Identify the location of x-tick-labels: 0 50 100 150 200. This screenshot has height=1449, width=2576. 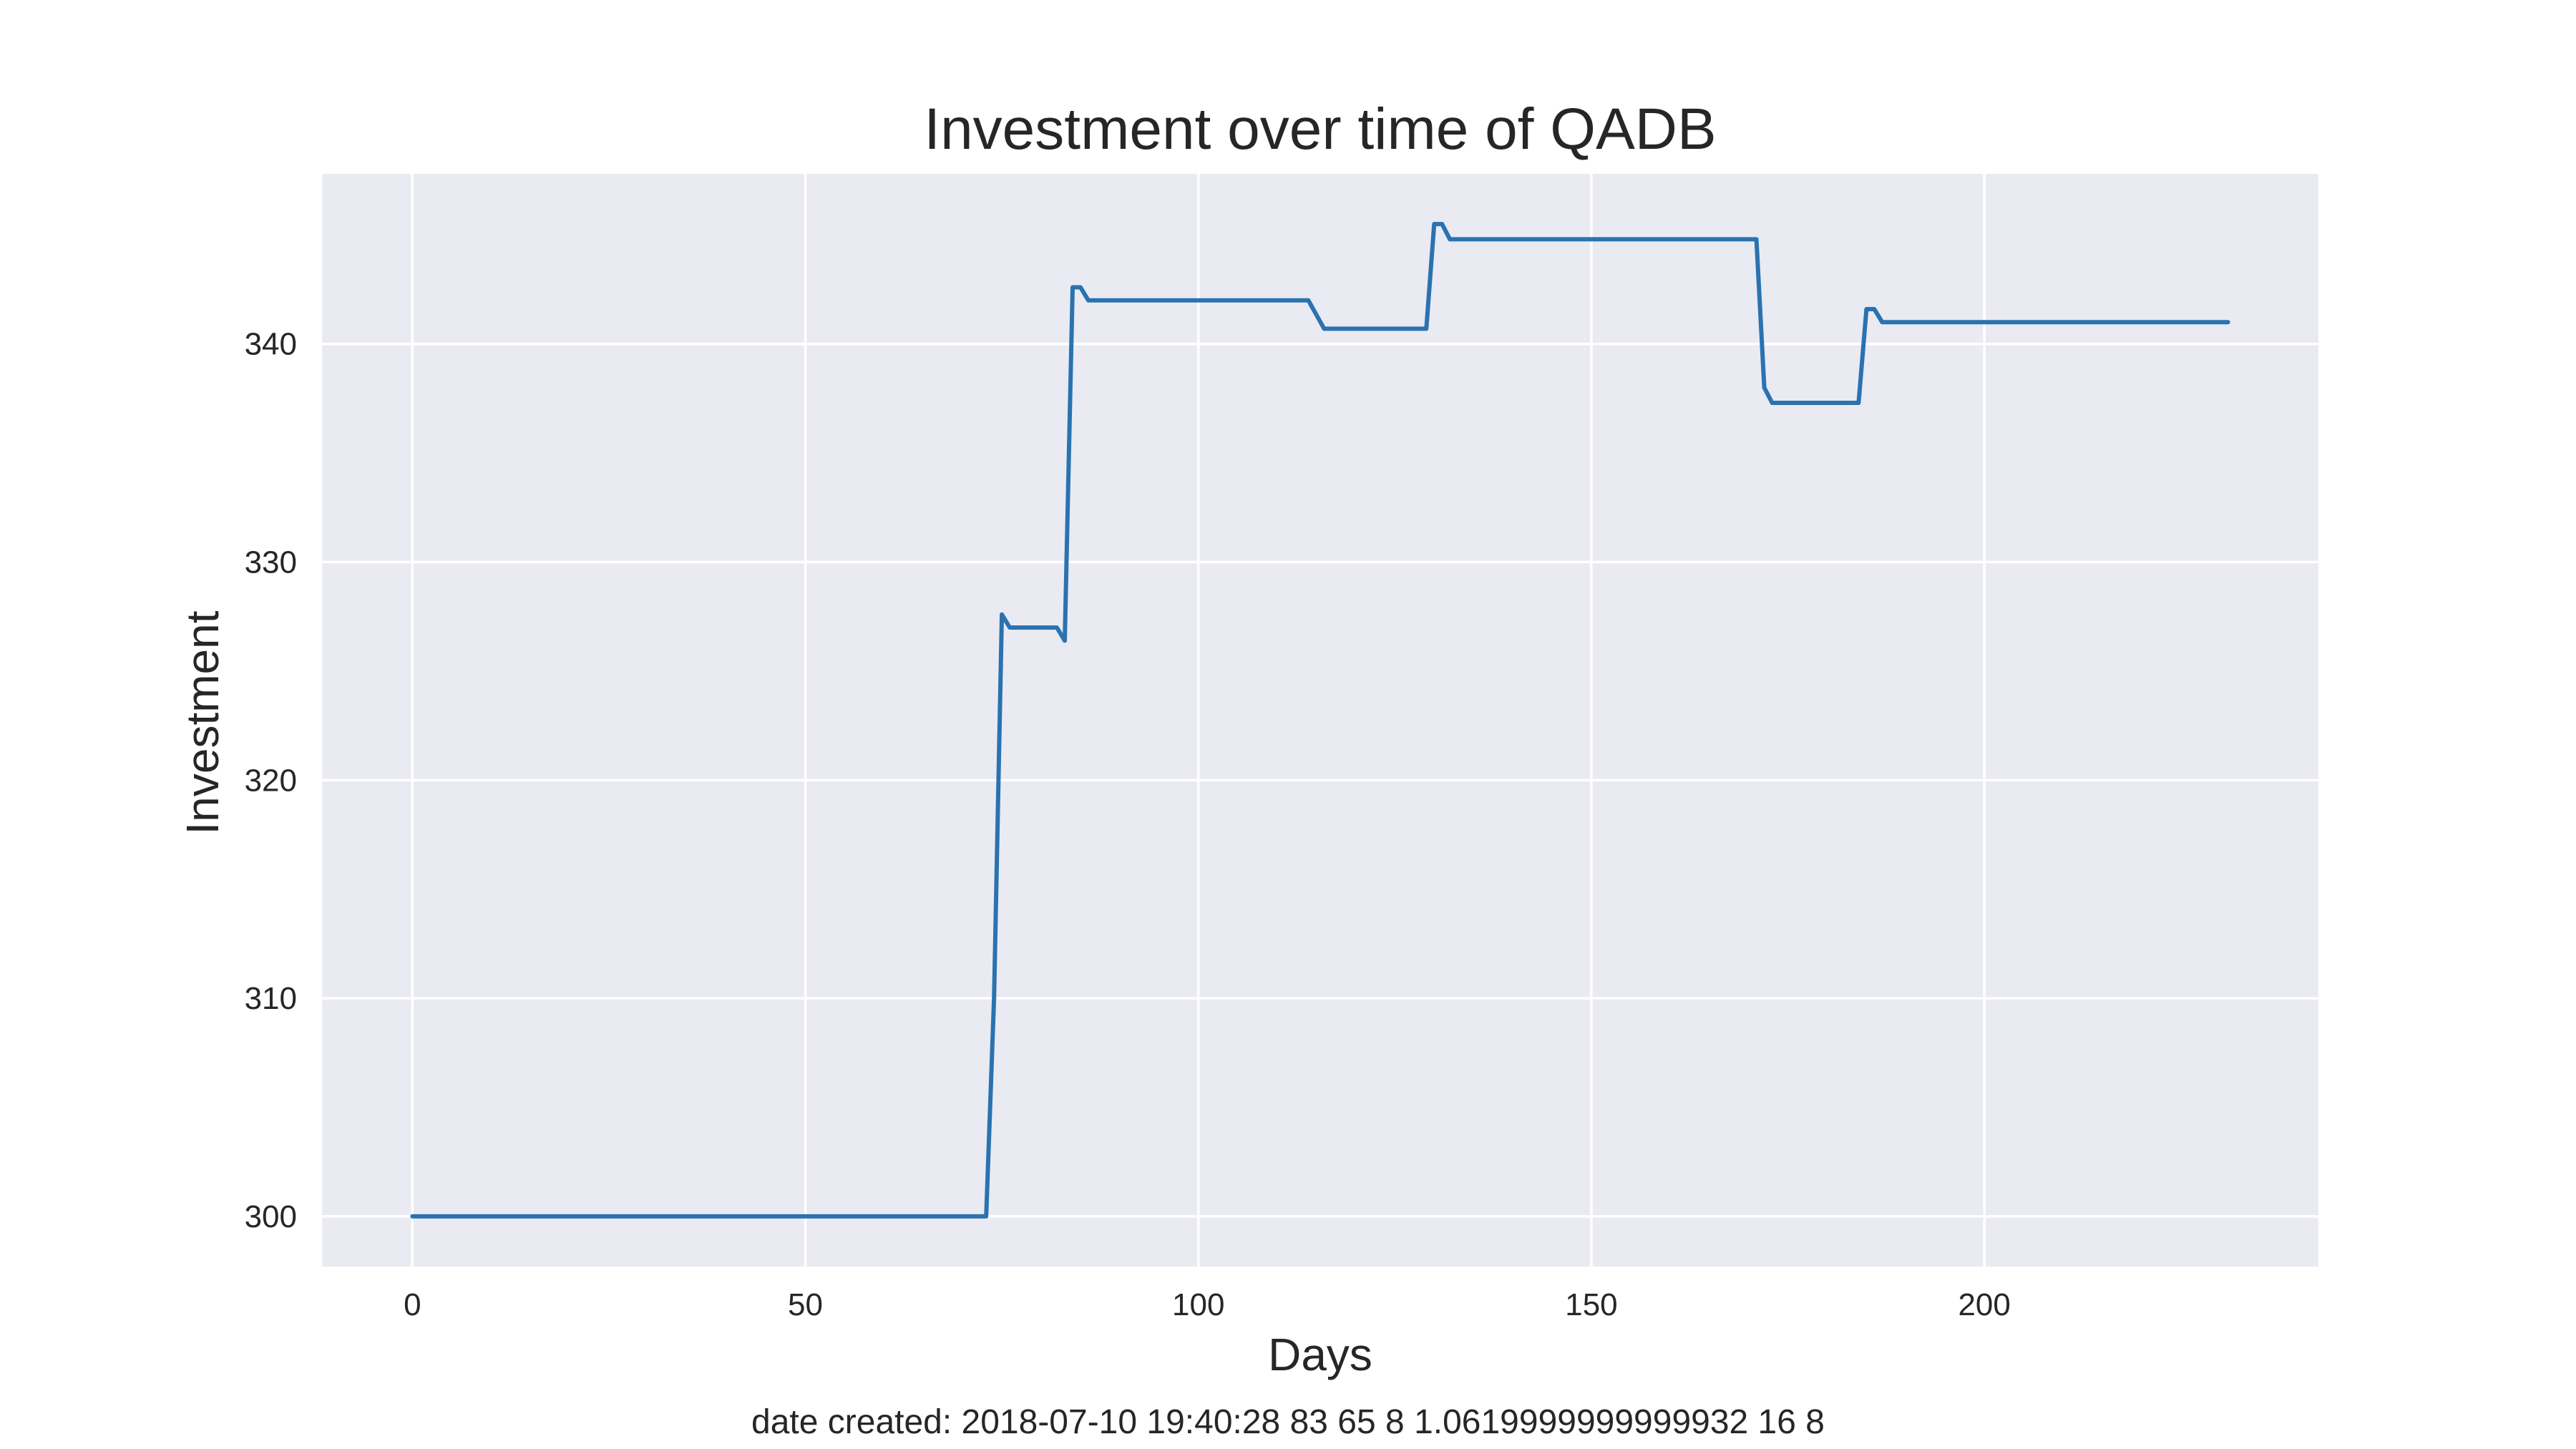
(1207, 1304).